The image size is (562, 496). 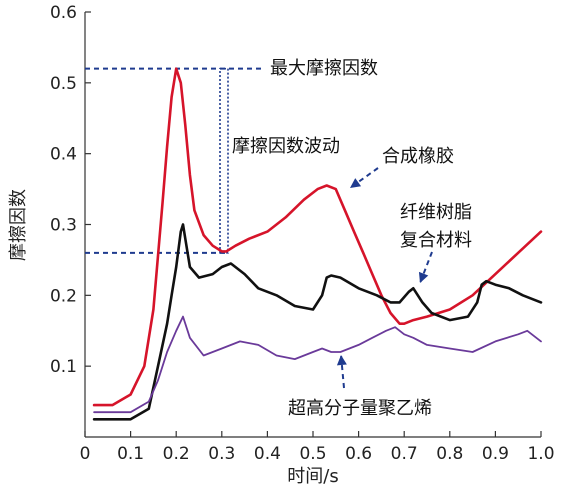 What do you see at coordinates (540, 454) in the screenshot?
I see `x-tick-label: 1.0` at bounding box center [540, 454].